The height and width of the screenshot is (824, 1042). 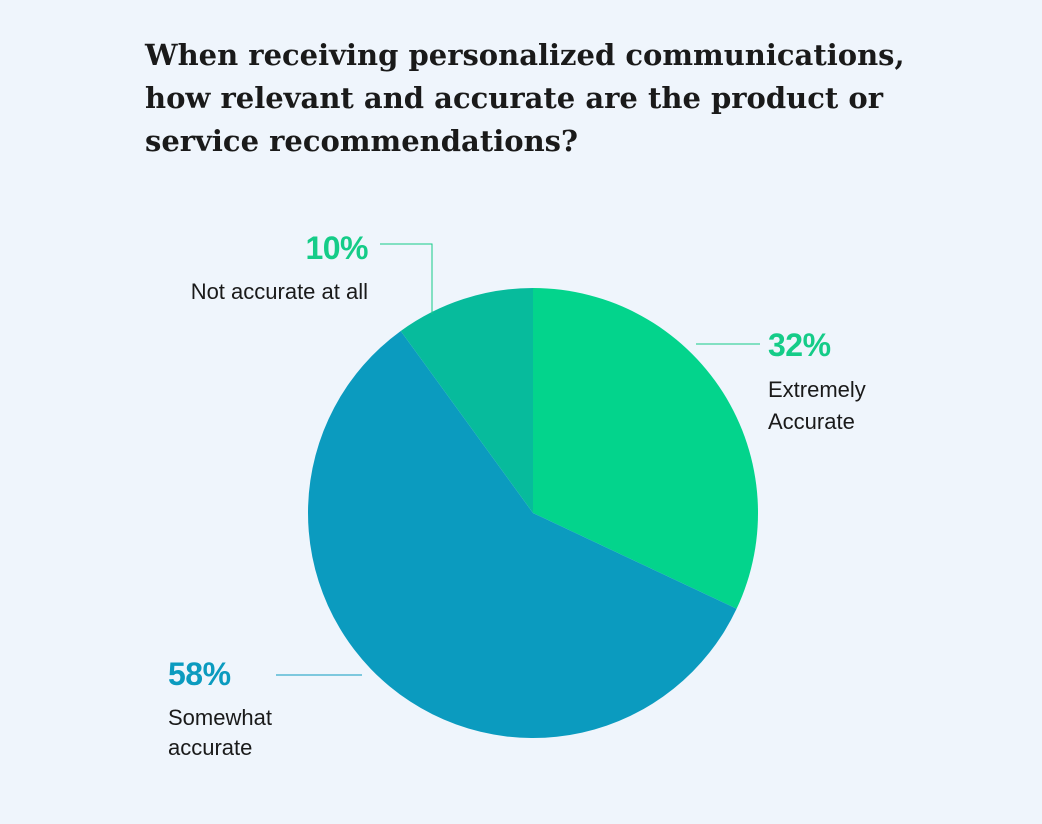 I want to click on slice-category-label: Not accurate at all, so click(x=279, y=291).